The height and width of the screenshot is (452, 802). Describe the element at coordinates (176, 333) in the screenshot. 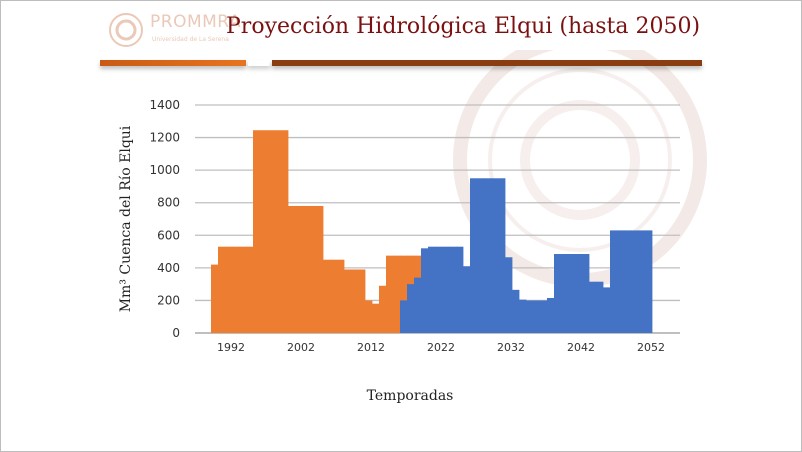

I see `y-tick-label: 0` at that location.